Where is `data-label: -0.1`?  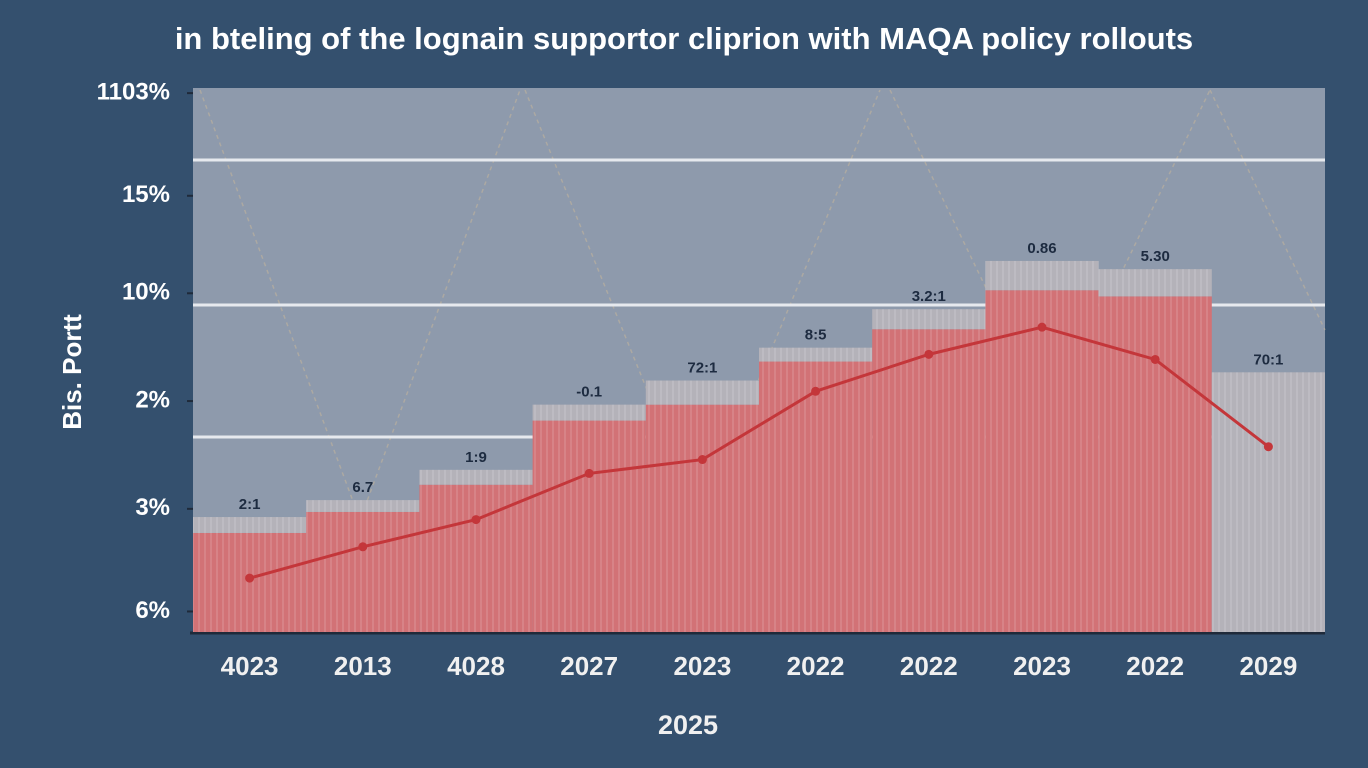 data-label: -0.1 is located at coordinates (589, 392).